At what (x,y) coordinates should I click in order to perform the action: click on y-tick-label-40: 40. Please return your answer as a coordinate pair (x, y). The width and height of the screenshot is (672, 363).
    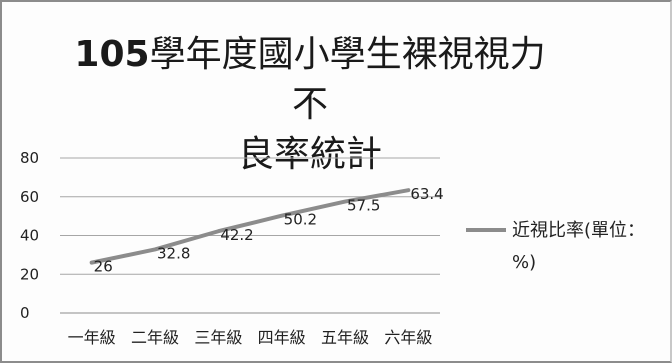
    Looking at the image, I should click on (29, 236).